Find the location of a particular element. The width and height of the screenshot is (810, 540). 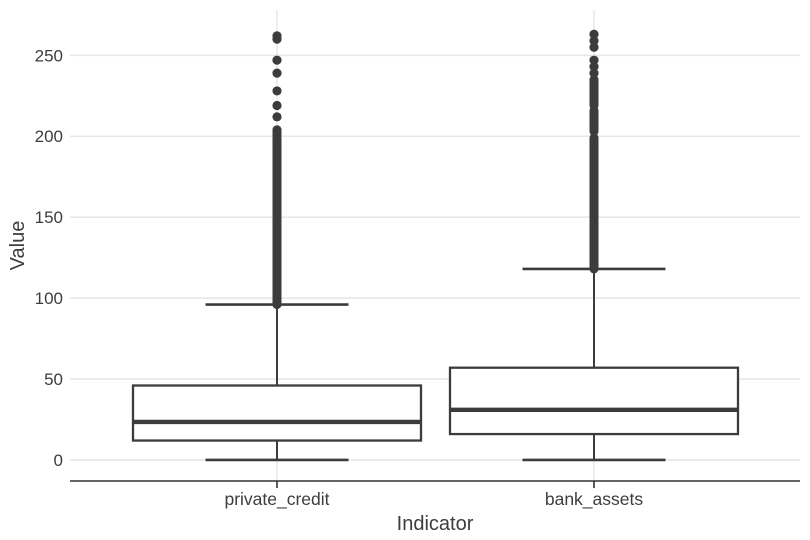

box-private_credit is located at coordinates (277, 413).